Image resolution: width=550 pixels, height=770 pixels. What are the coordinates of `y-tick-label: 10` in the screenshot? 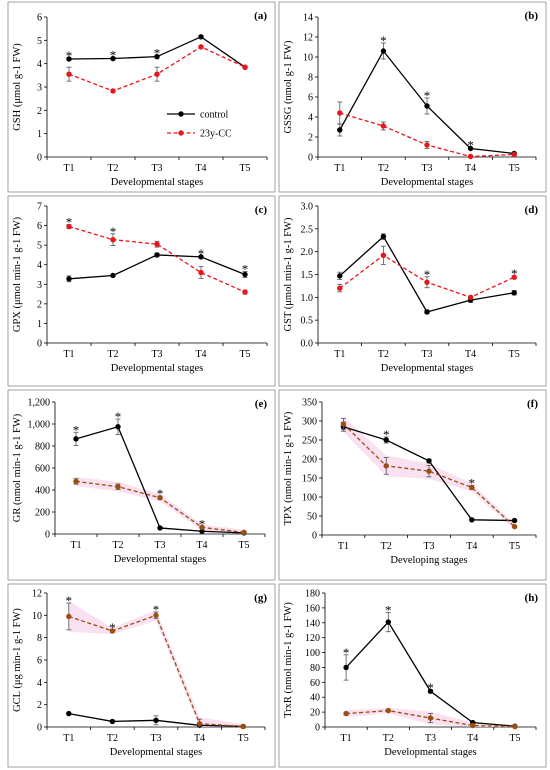 It's located at (37, 616).